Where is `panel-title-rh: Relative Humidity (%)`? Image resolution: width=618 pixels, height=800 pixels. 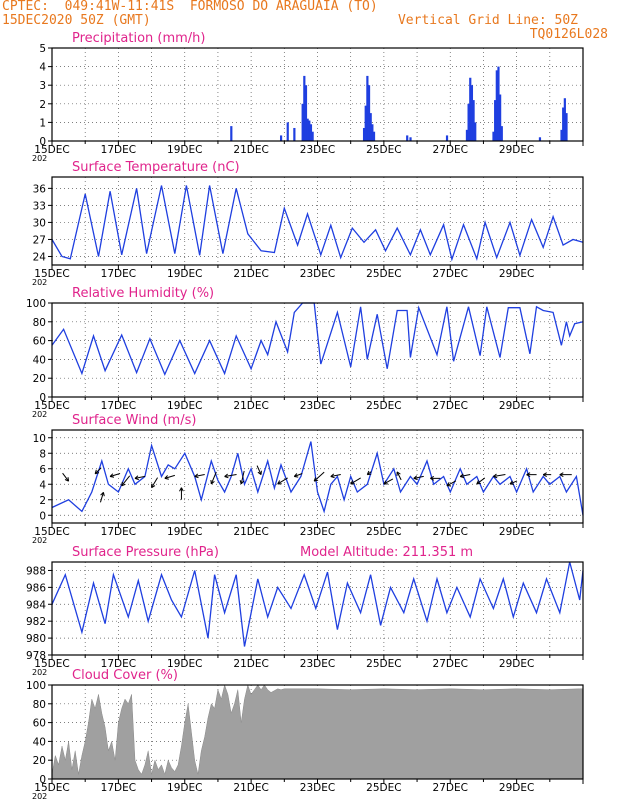
panel-title-rh: Relative Humidity (%) is located at coordinates (143, 293).